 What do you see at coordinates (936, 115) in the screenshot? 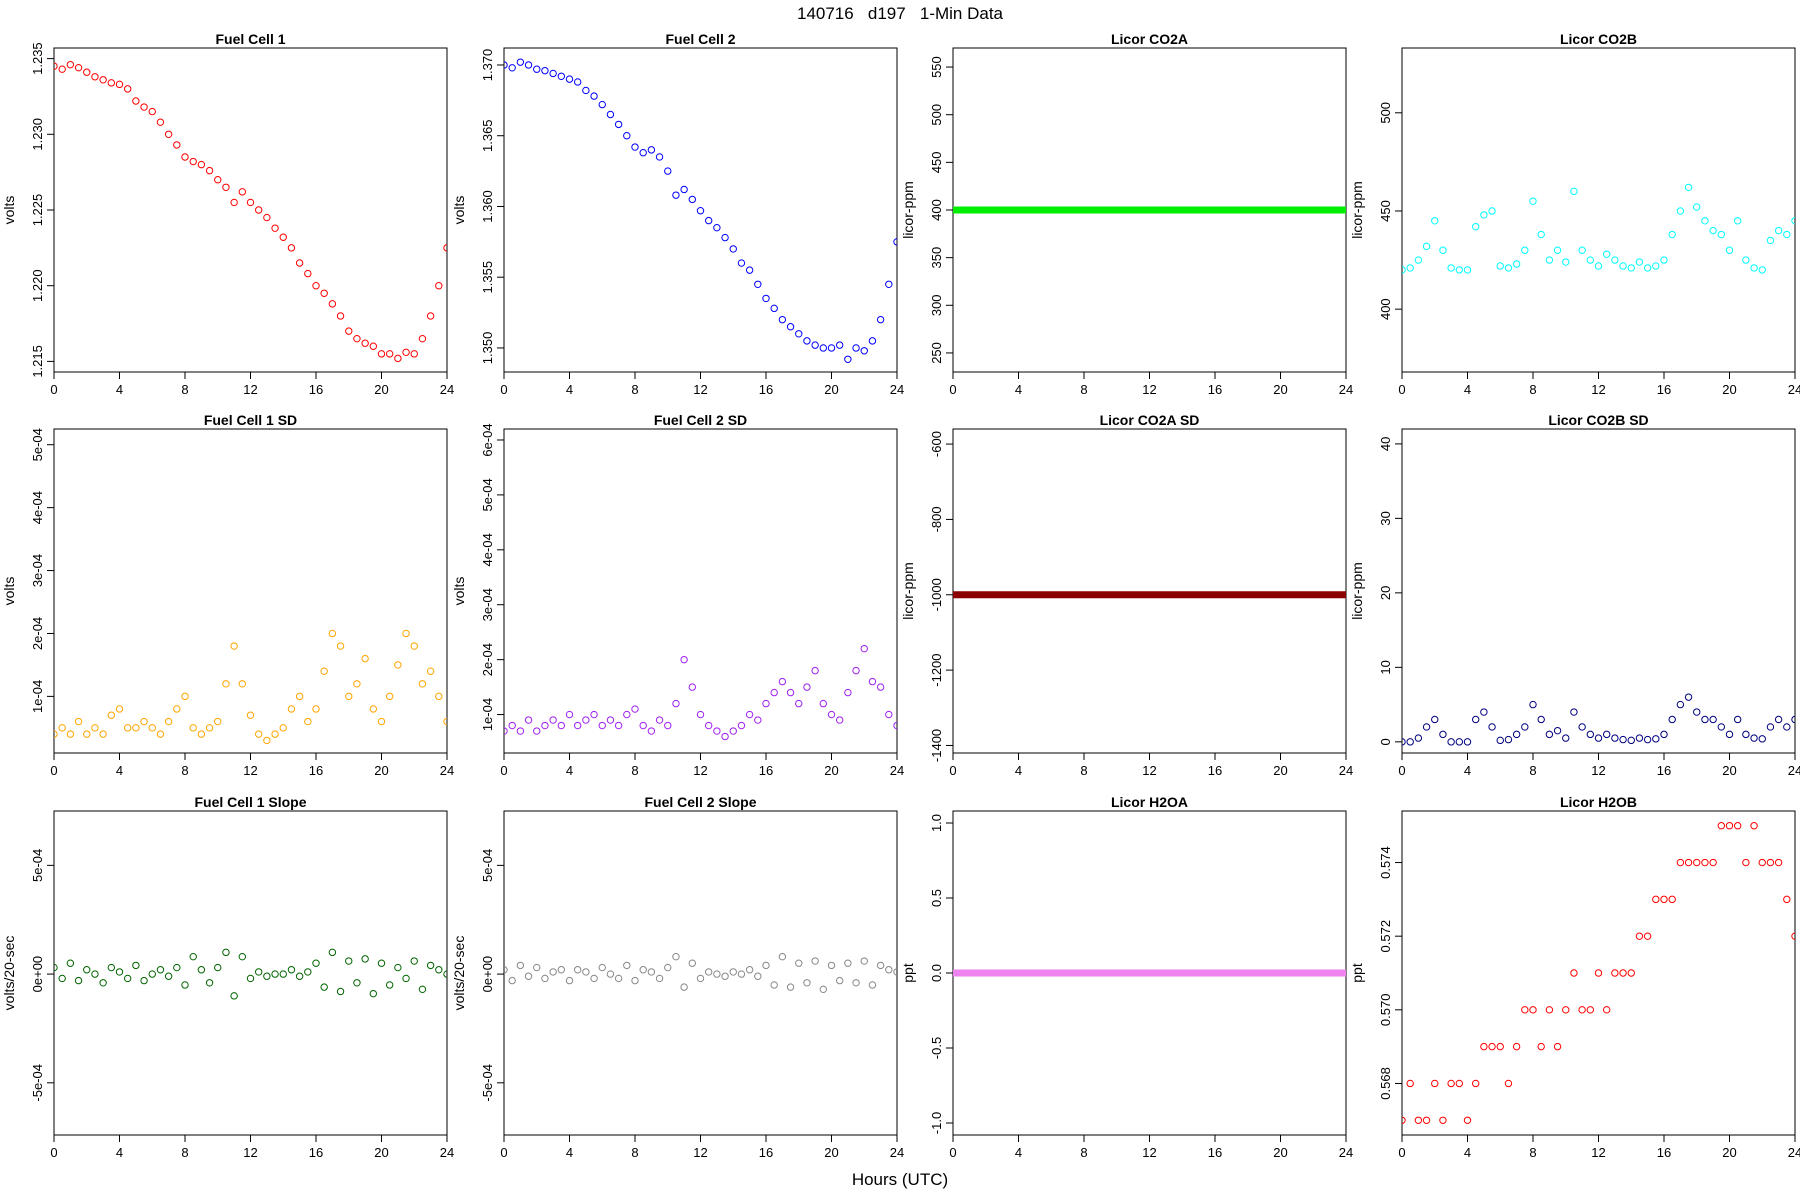
I see `y-tick-label: 500` at bounding box center [936, 115].